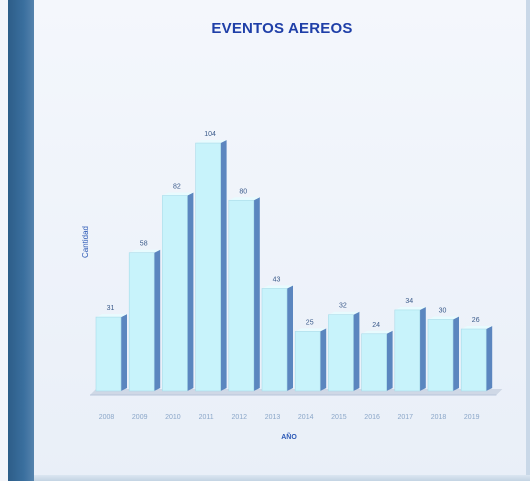 This screenshot has width=530, height=481. What do you see at coordinates (476, 320) in the screenshot?
I see `value-label: 26` at bounding box center [476, 320].